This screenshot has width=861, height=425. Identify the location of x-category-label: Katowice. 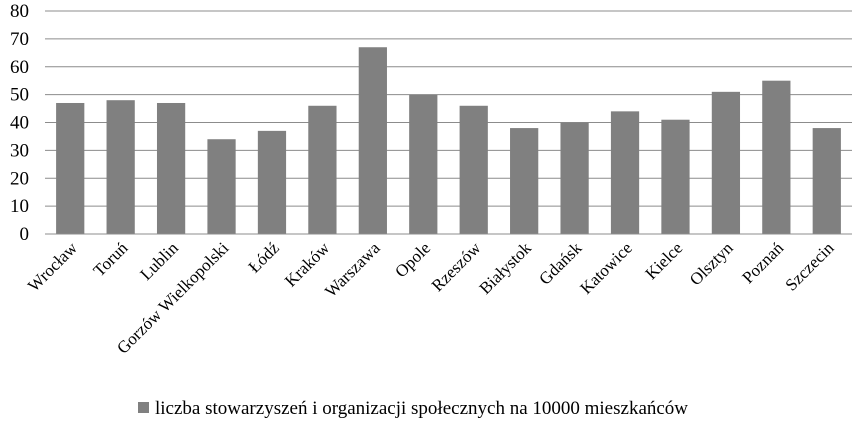
(605, 267).